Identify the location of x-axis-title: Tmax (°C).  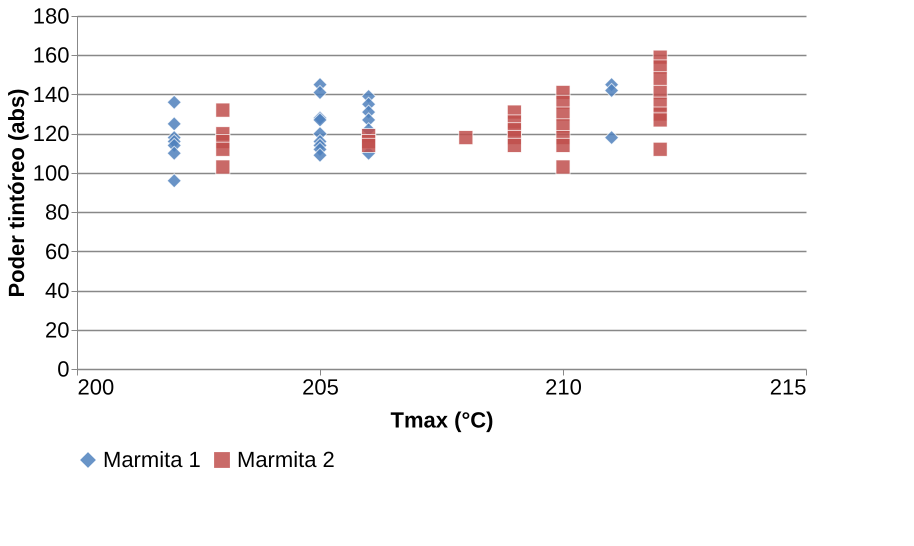
(442, 420).